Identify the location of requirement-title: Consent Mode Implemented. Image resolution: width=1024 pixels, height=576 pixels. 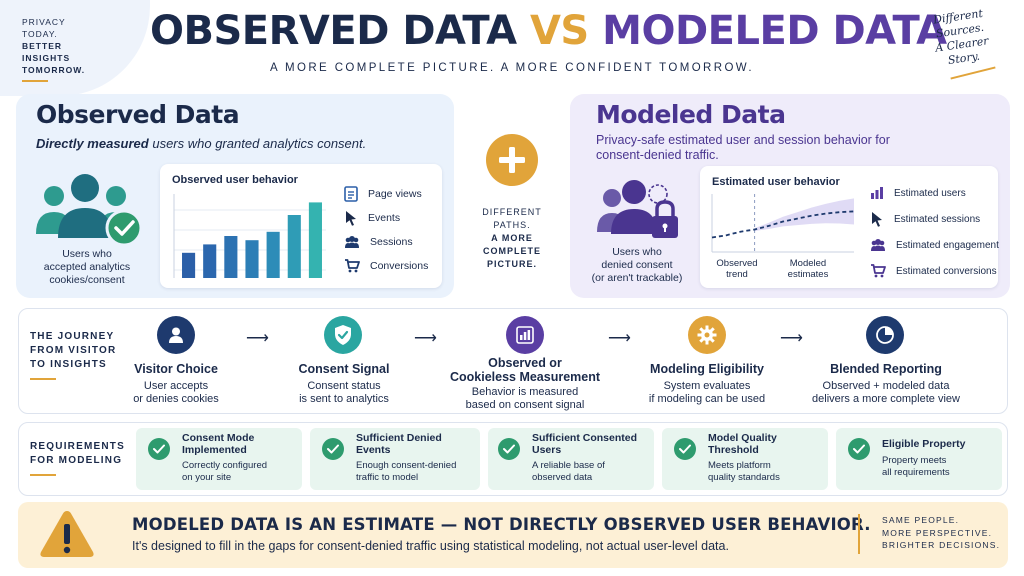
(218, 444).